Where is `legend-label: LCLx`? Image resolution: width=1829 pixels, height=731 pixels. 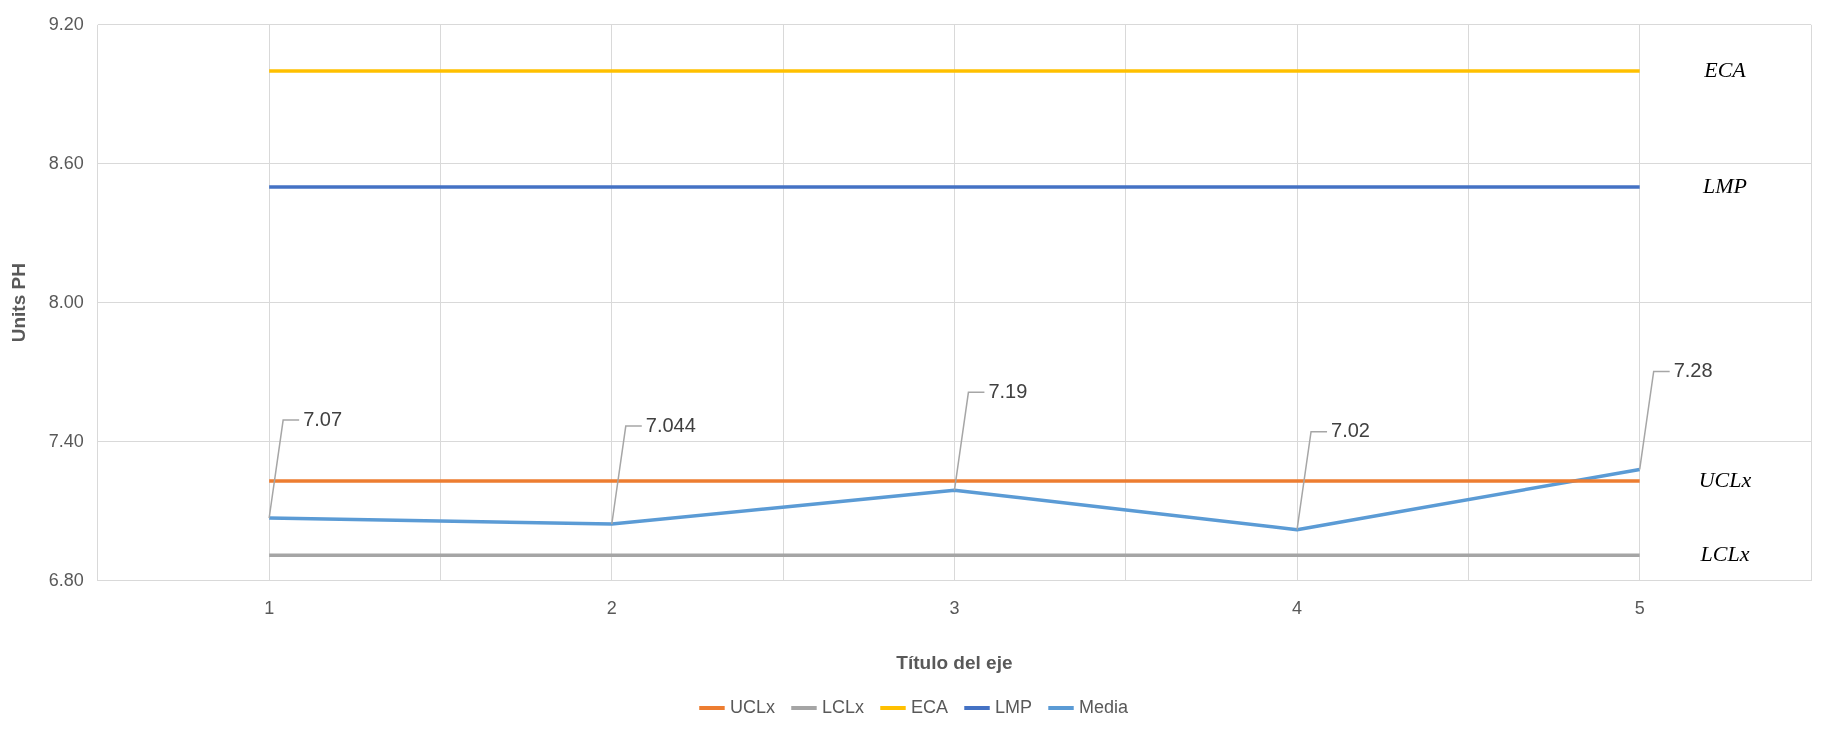 legend-label: LCLx is located at coordinates (842, 706).